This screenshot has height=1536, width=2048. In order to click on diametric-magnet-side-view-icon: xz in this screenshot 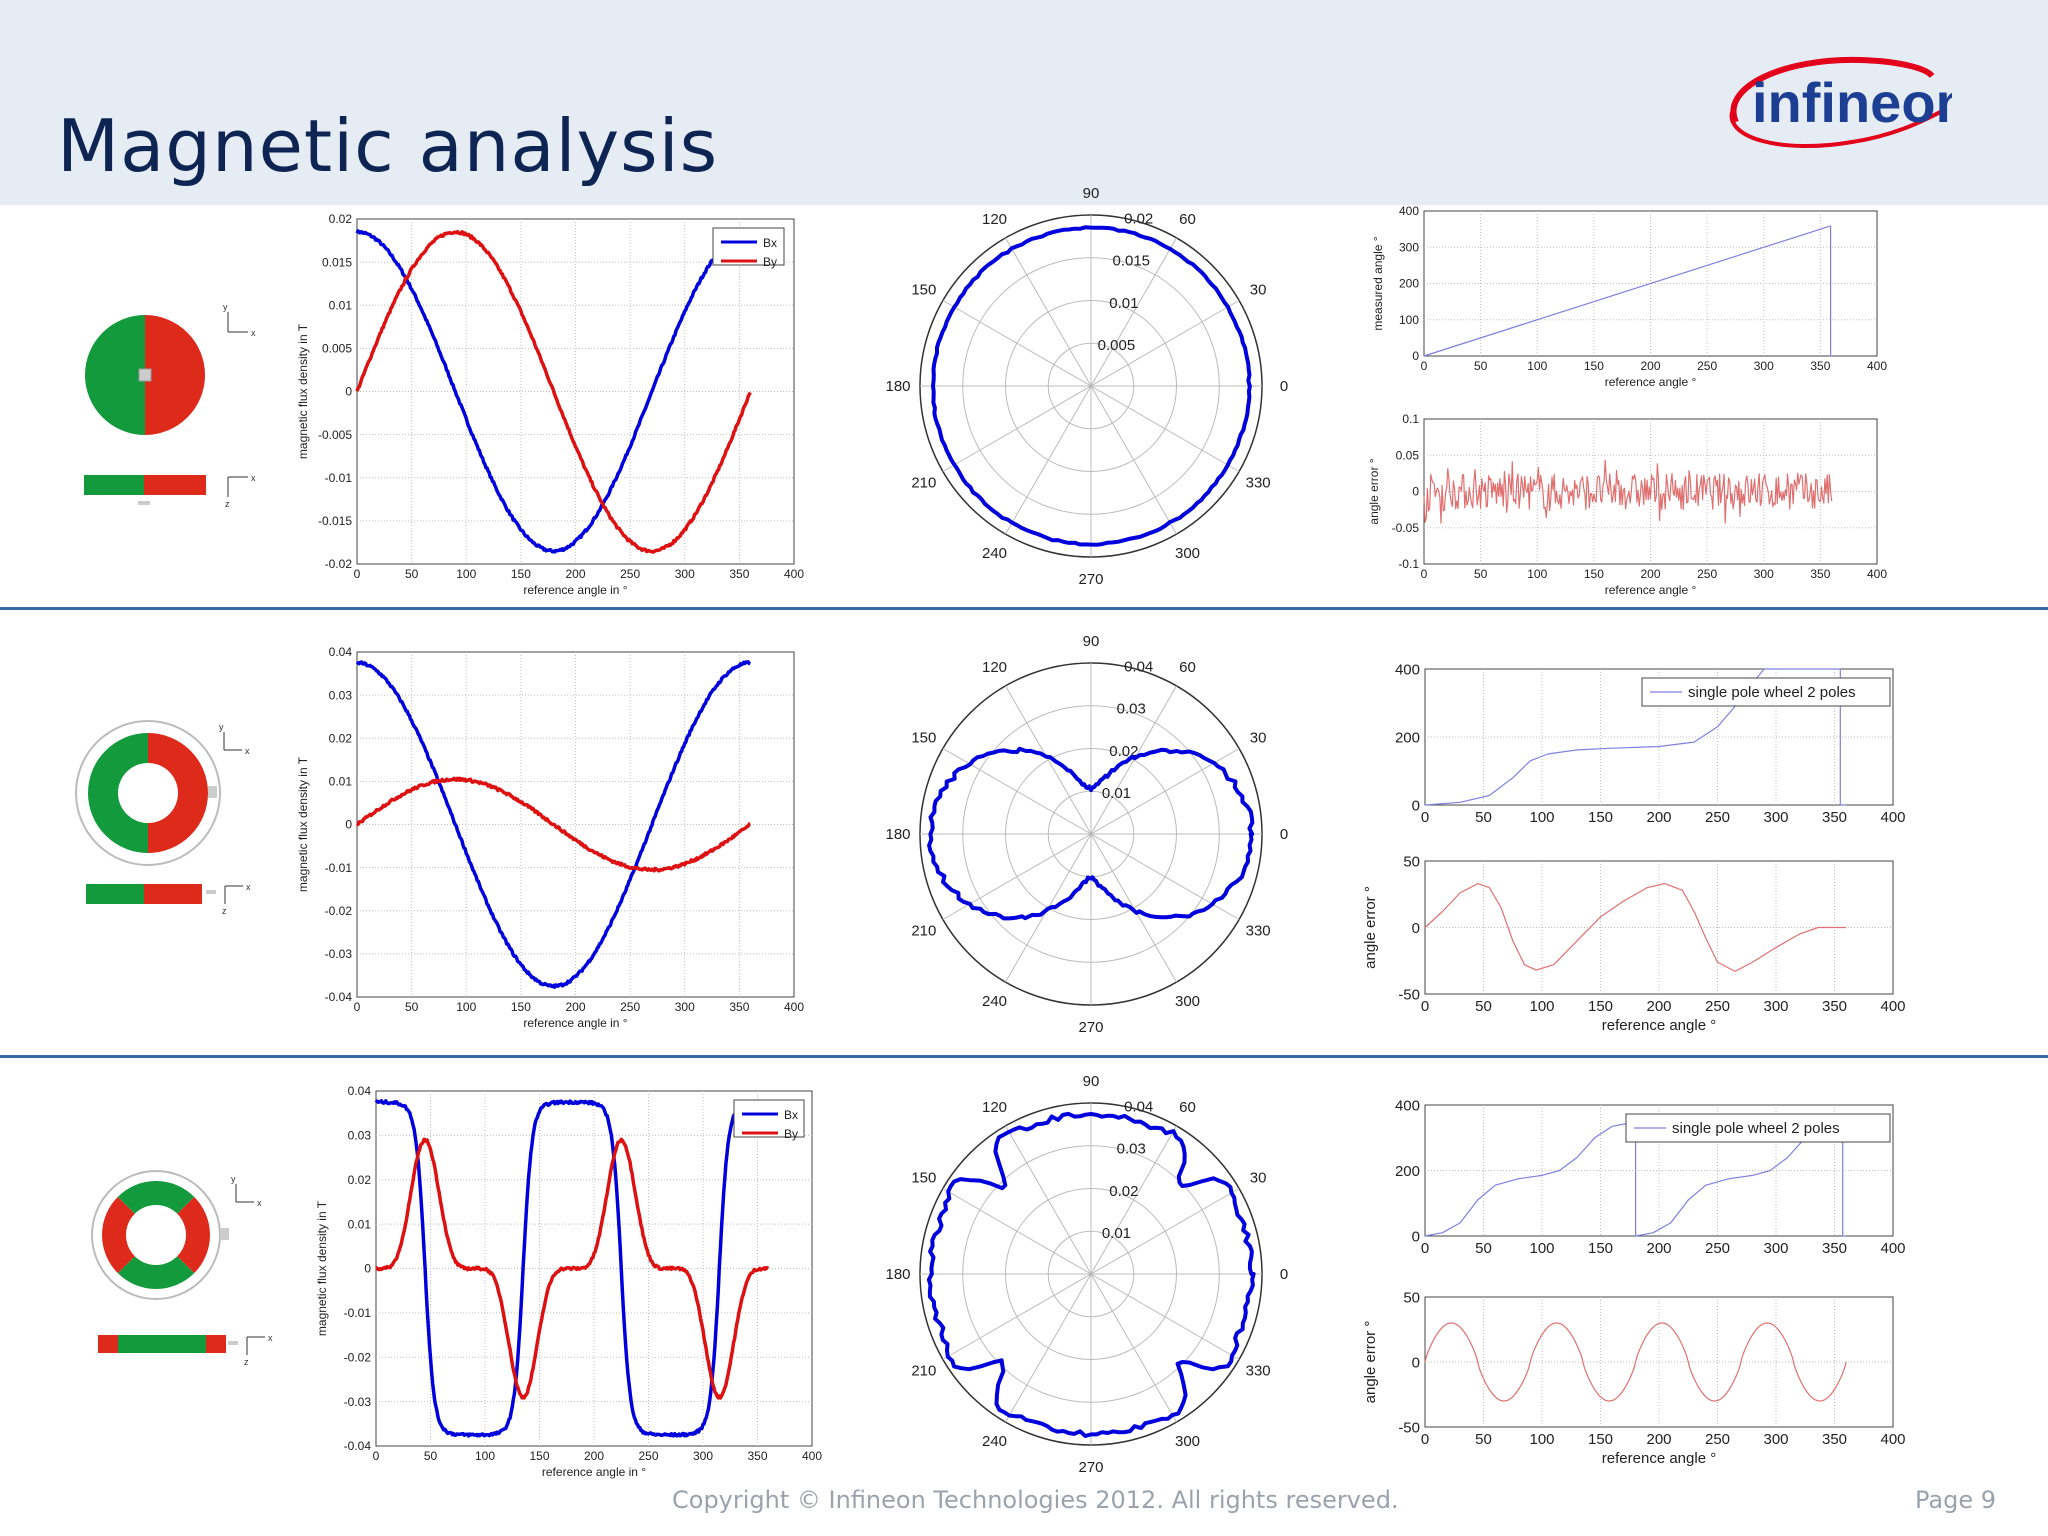, I will do `click(170, 491)`.